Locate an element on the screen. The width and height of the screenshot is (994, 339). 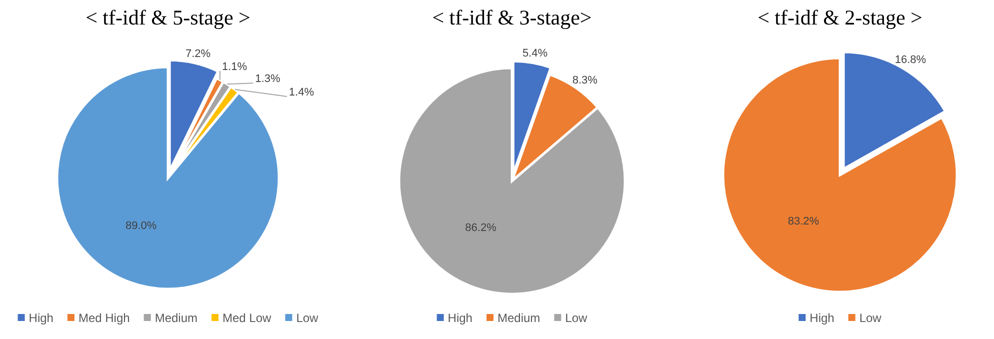
data-label: 1.1% is located at coordinates (235, 66).